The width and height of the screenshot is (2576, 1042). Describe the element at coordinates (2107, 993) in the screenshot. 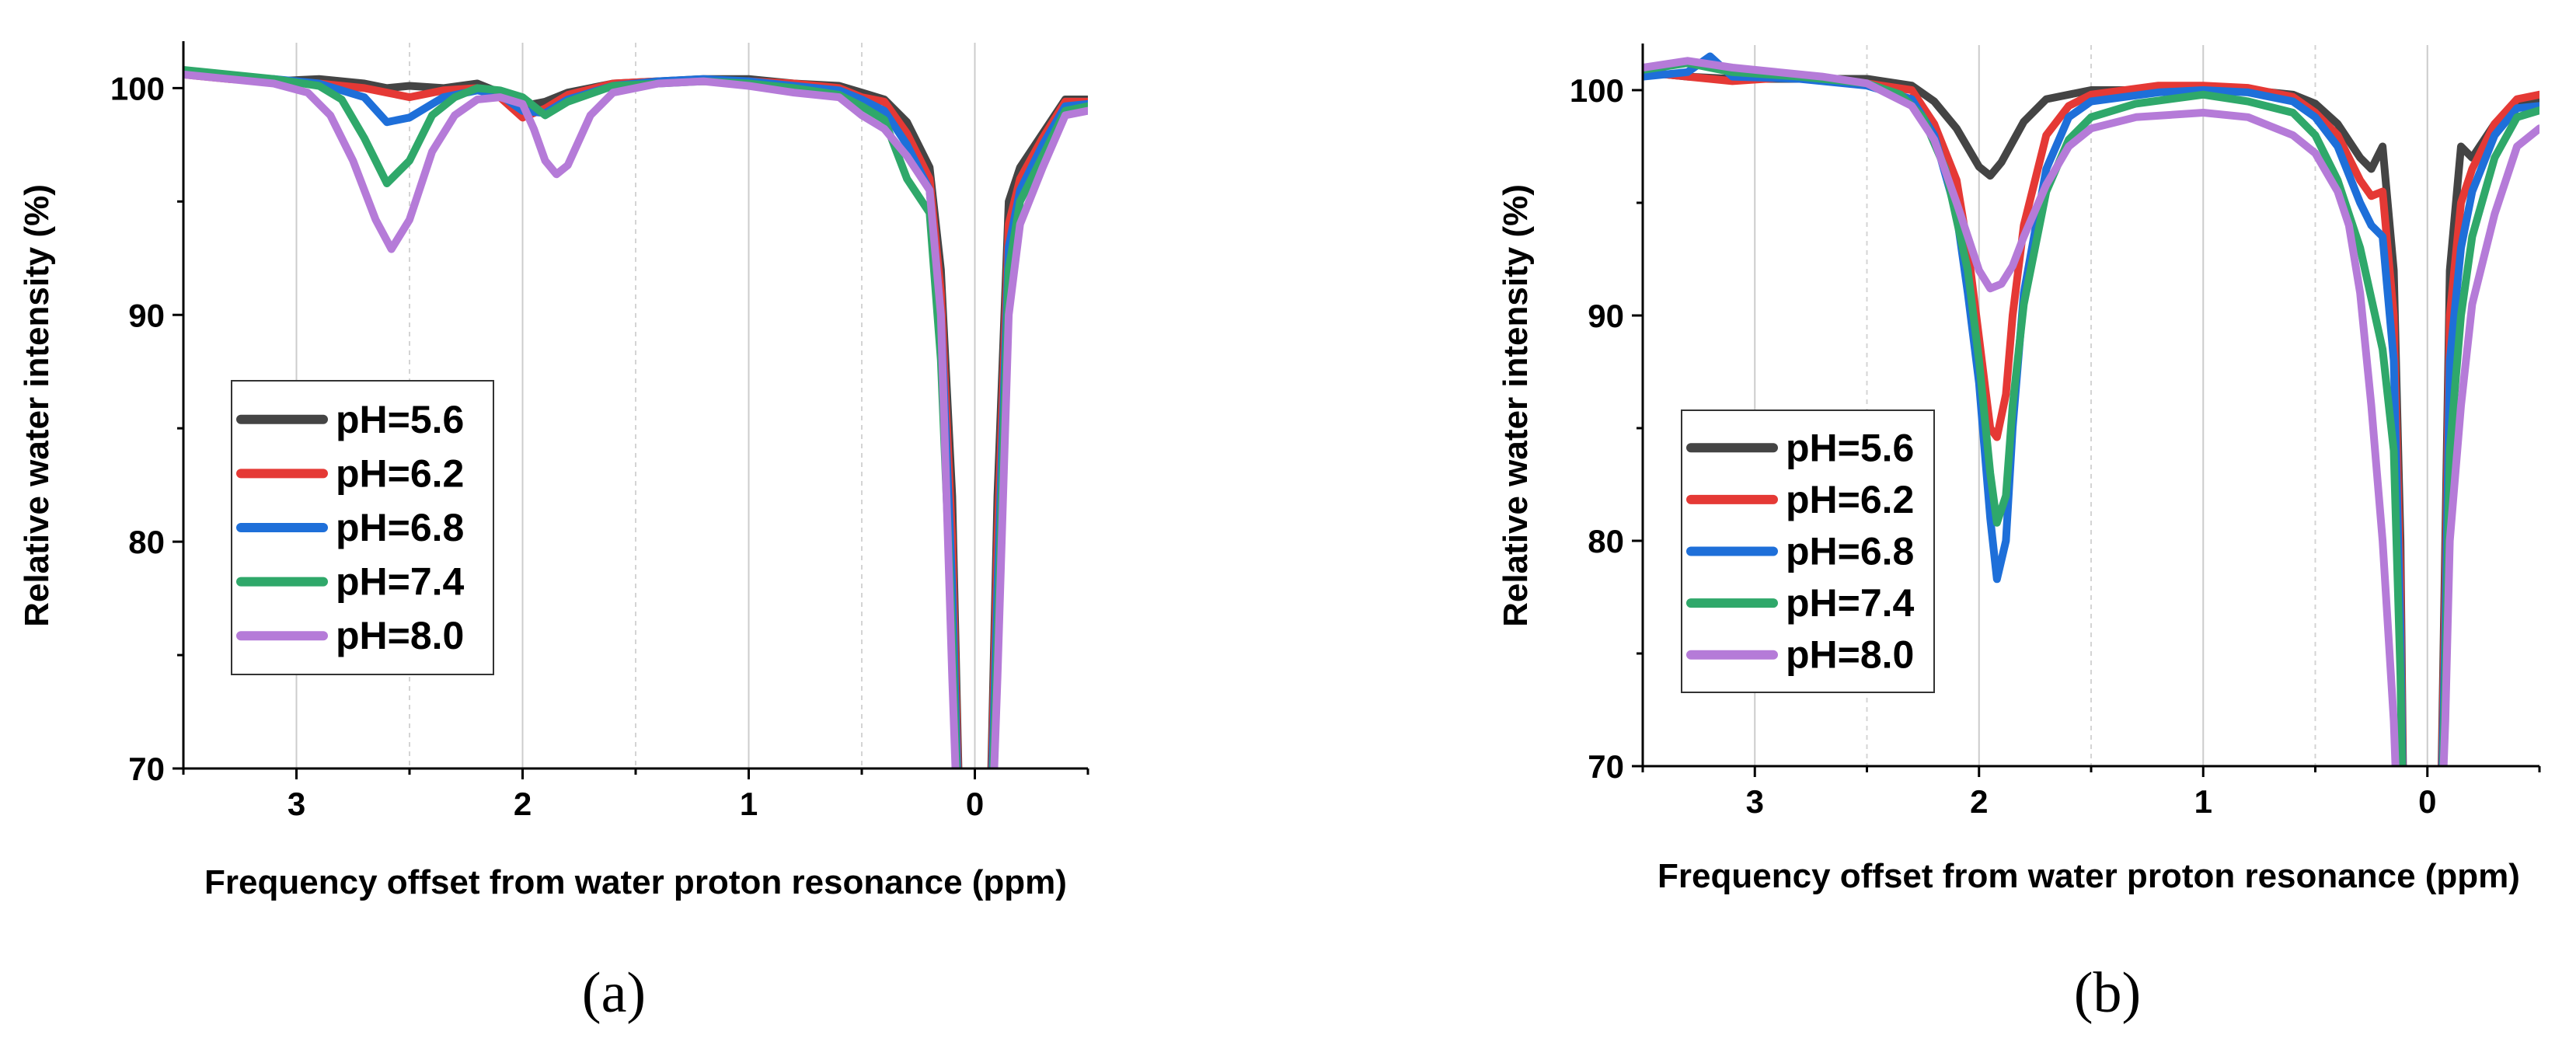

I see `caption-b: (b)` at that location.